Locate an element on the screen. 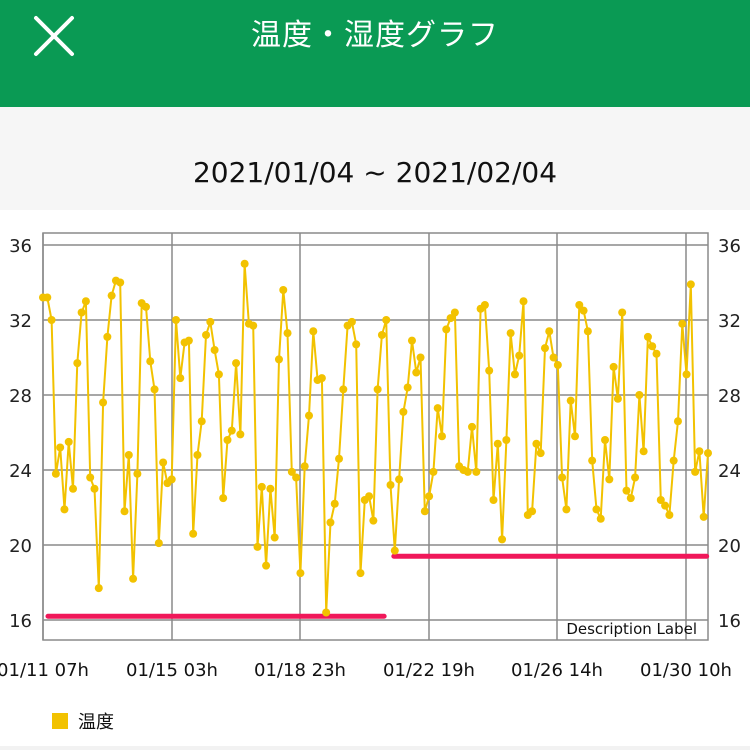 The height and width of the screenshot is (750, 750). date-range-band is located at coordinates (375, 158).